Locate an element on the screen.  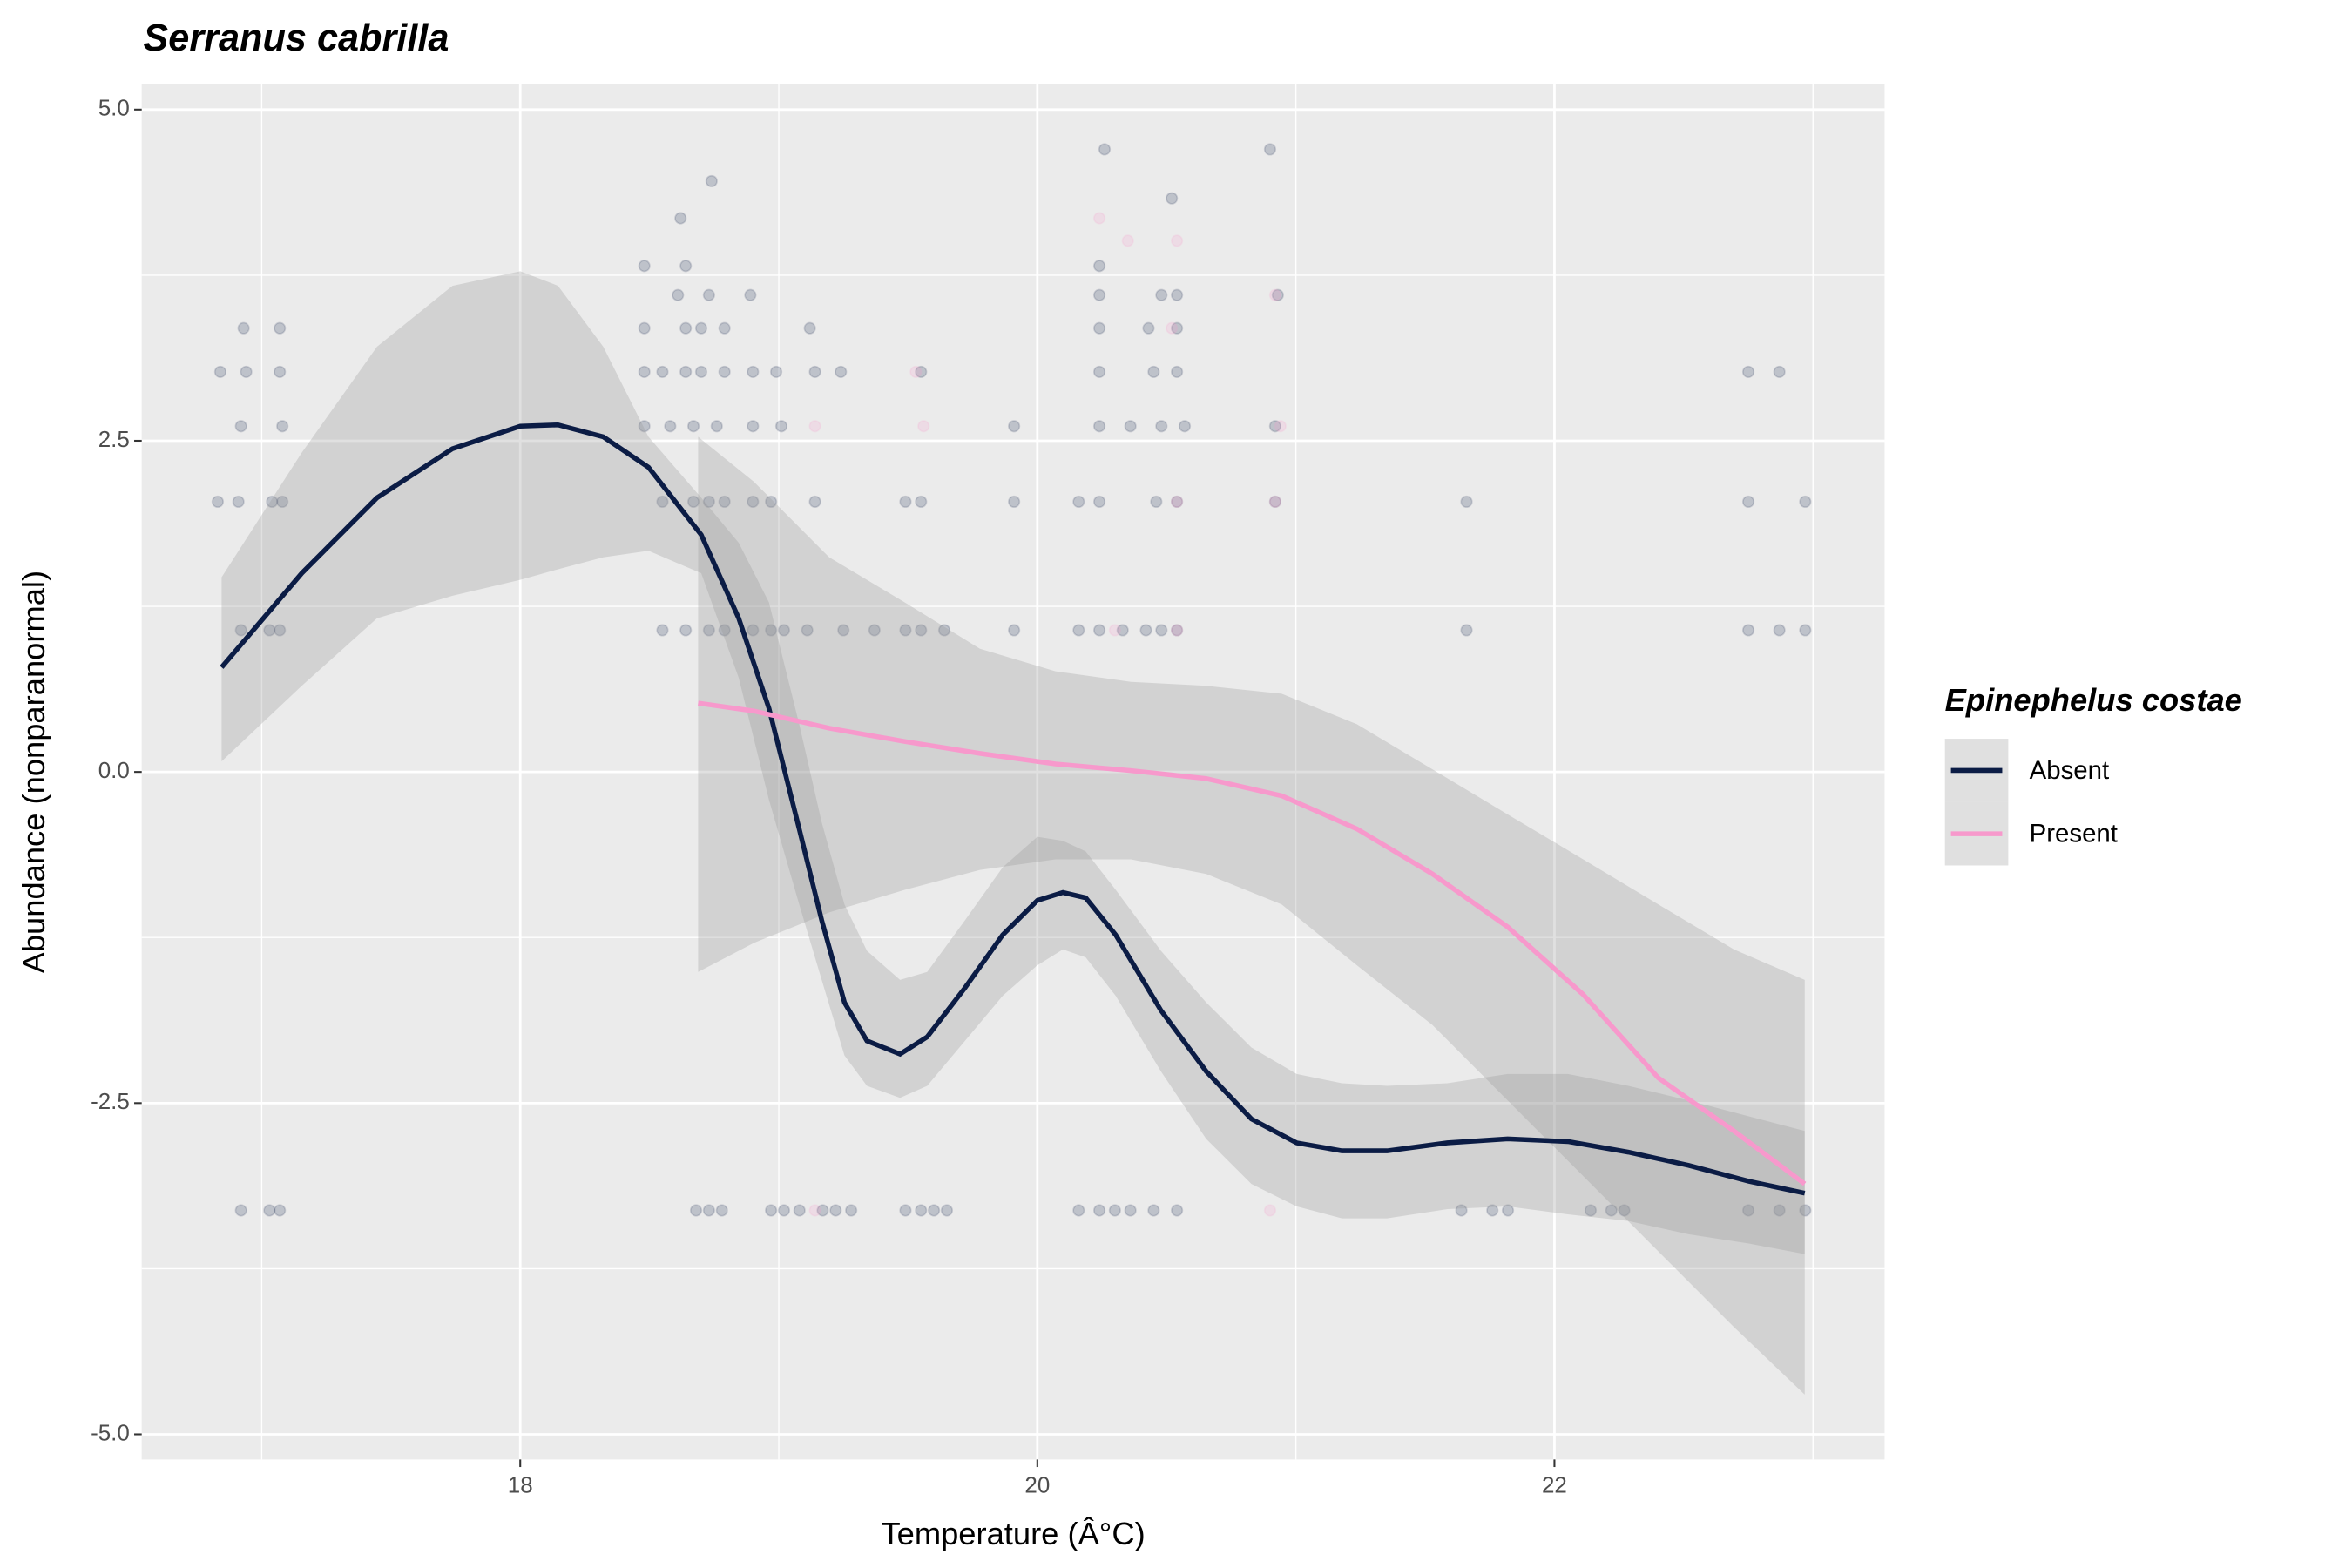
legend-label: Absent is located at coordinates (2070, 770).